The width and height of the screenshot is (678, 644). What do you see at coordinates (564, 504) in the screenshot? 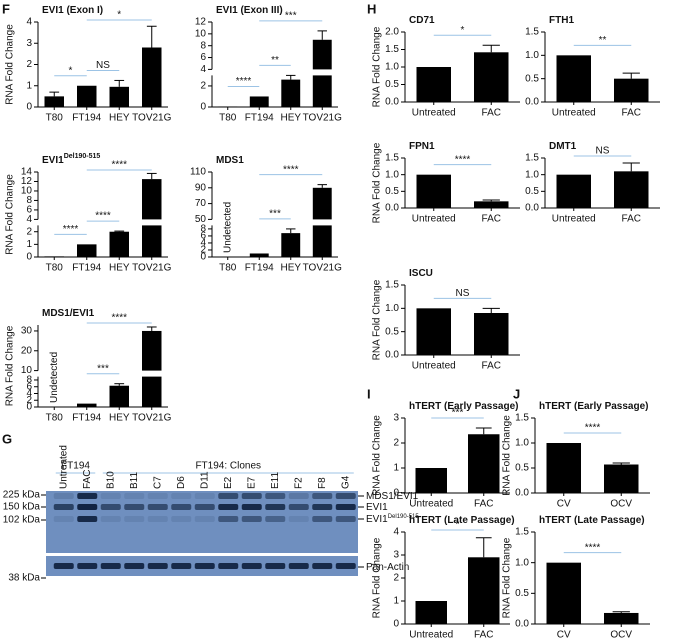
I see `x-tick-label: CV` at bounding box center [564, 504].